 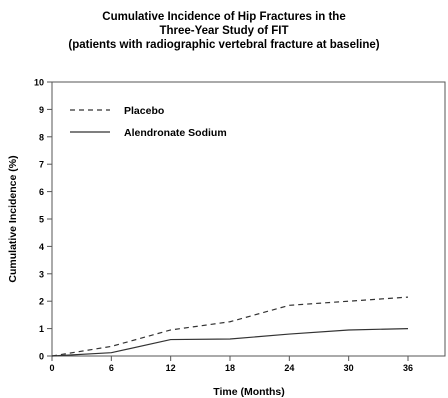 I want to click on x-axis: 0 6 12 18 24 30 36, so click(x=231, y=364).